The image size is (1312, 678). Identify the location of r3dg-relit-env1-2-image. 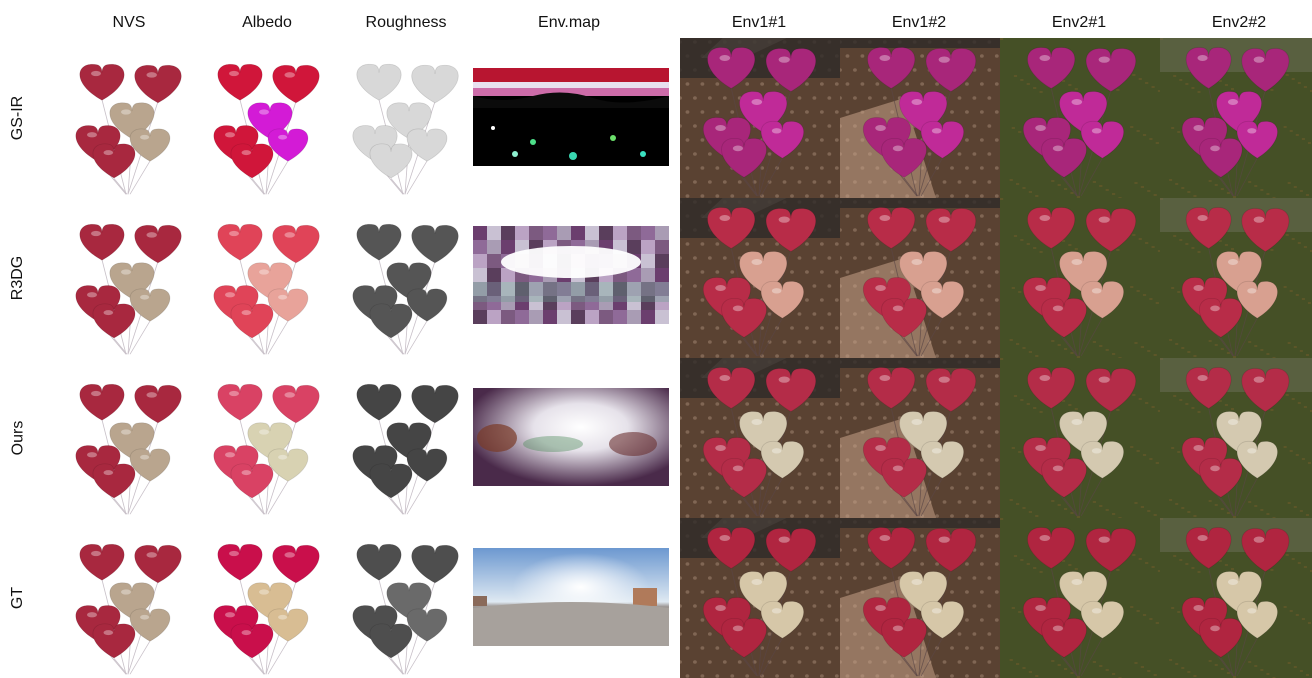
(920, 278).